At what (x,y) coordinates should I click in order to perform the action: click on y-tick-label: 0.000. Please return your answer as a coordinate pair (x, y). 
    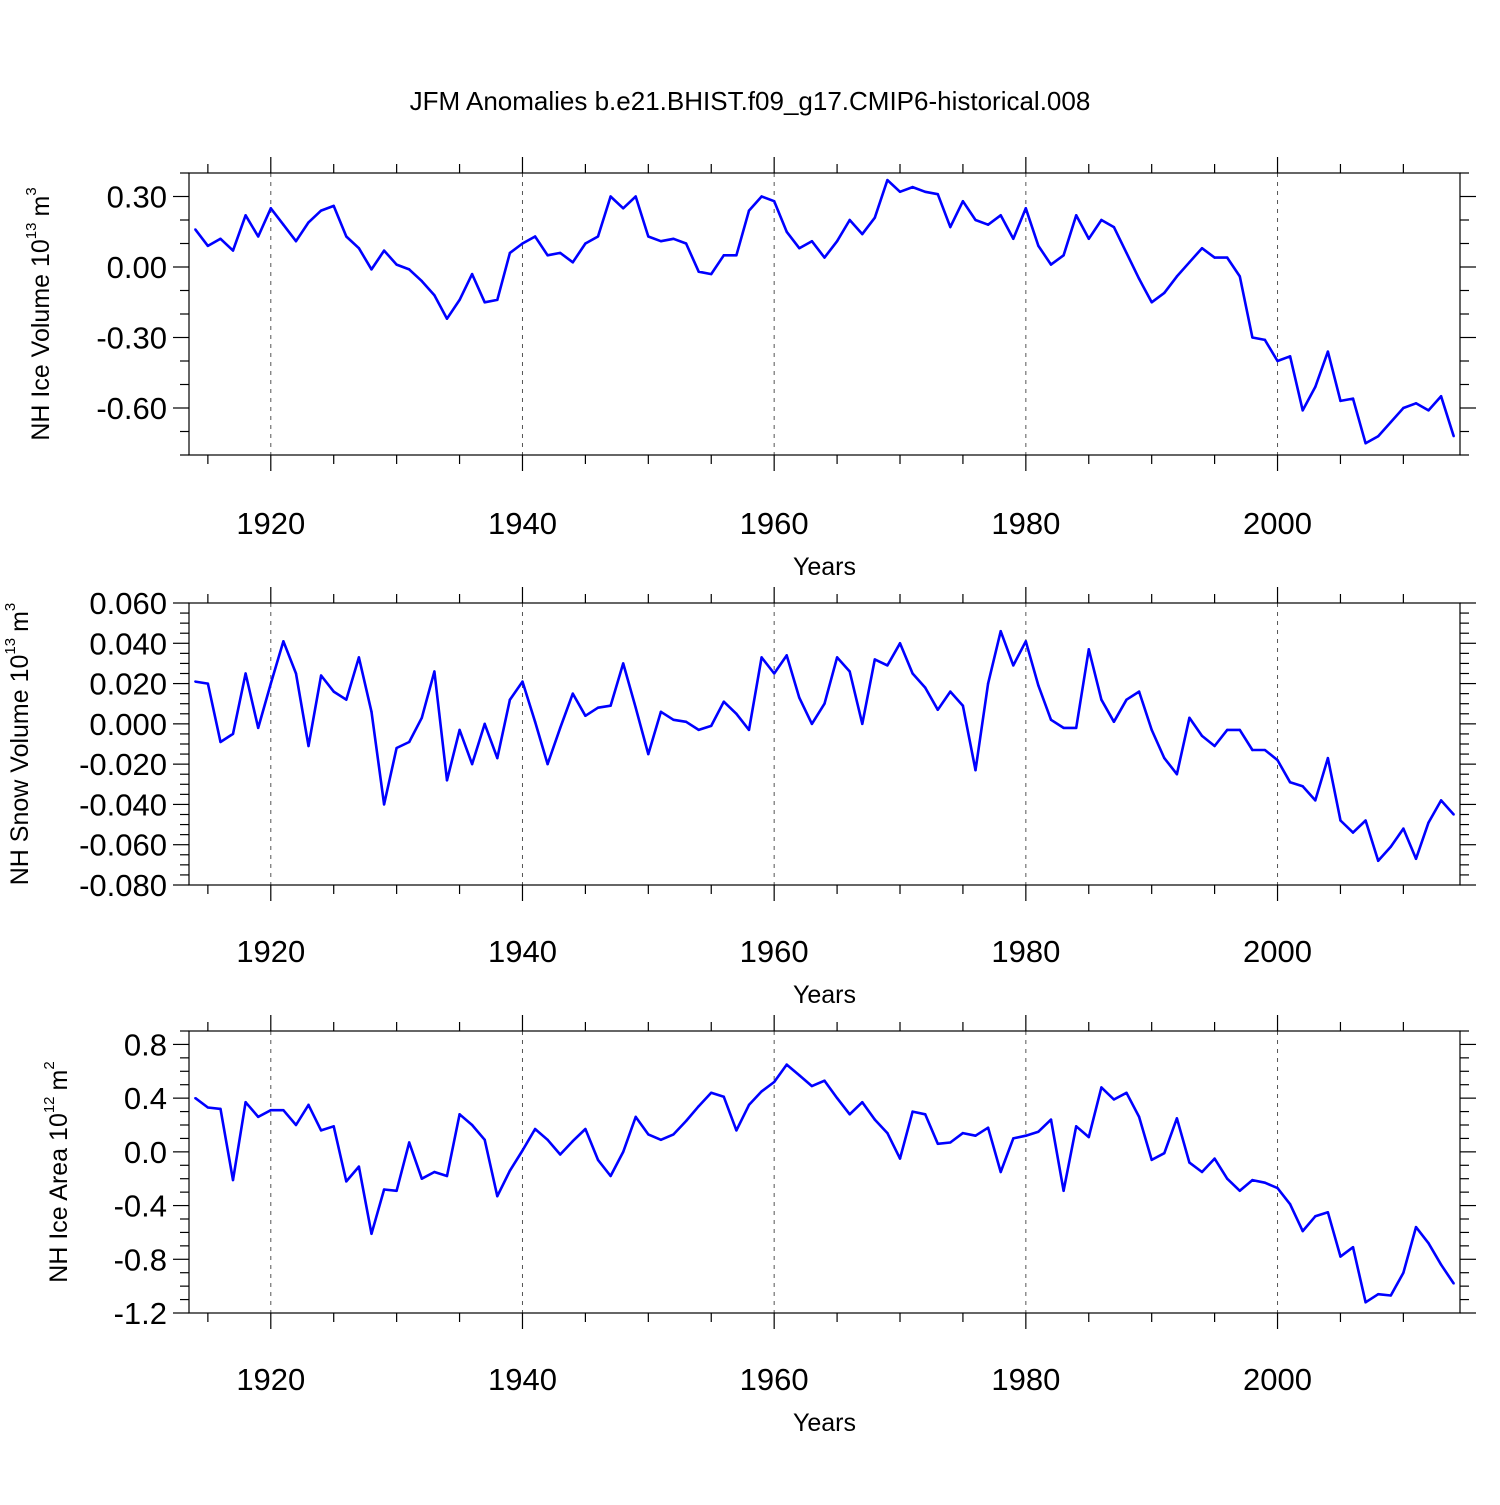
    Looking at the image, I should click on (128, 724).